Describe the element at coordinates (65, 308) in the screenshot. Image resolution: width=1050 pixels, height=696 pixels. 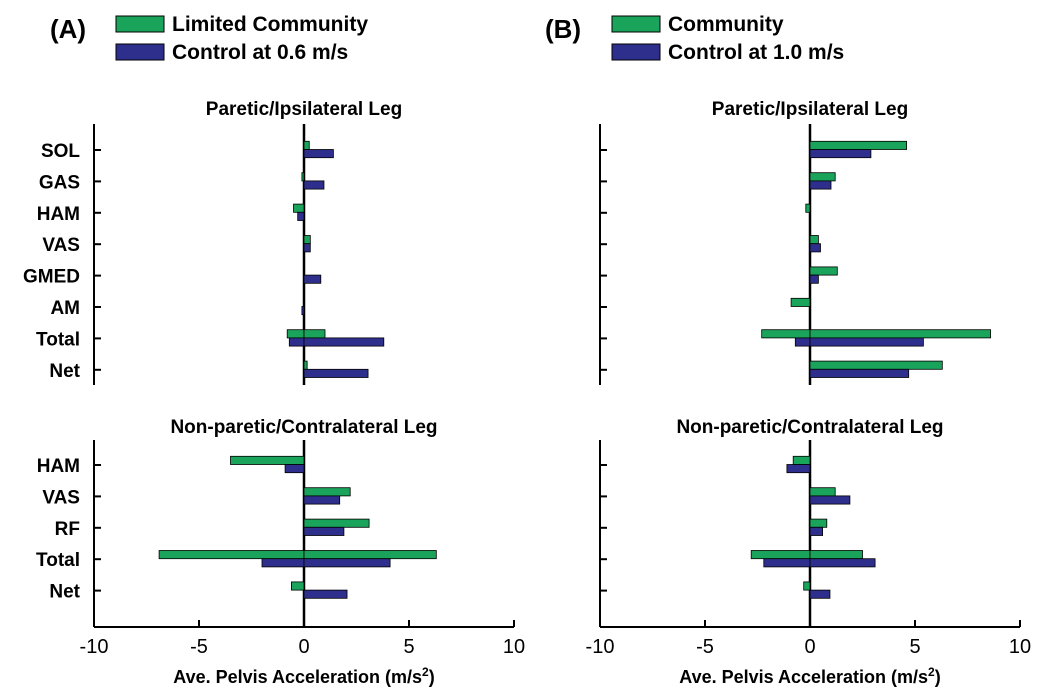
I see `category-label: AM` at that location.